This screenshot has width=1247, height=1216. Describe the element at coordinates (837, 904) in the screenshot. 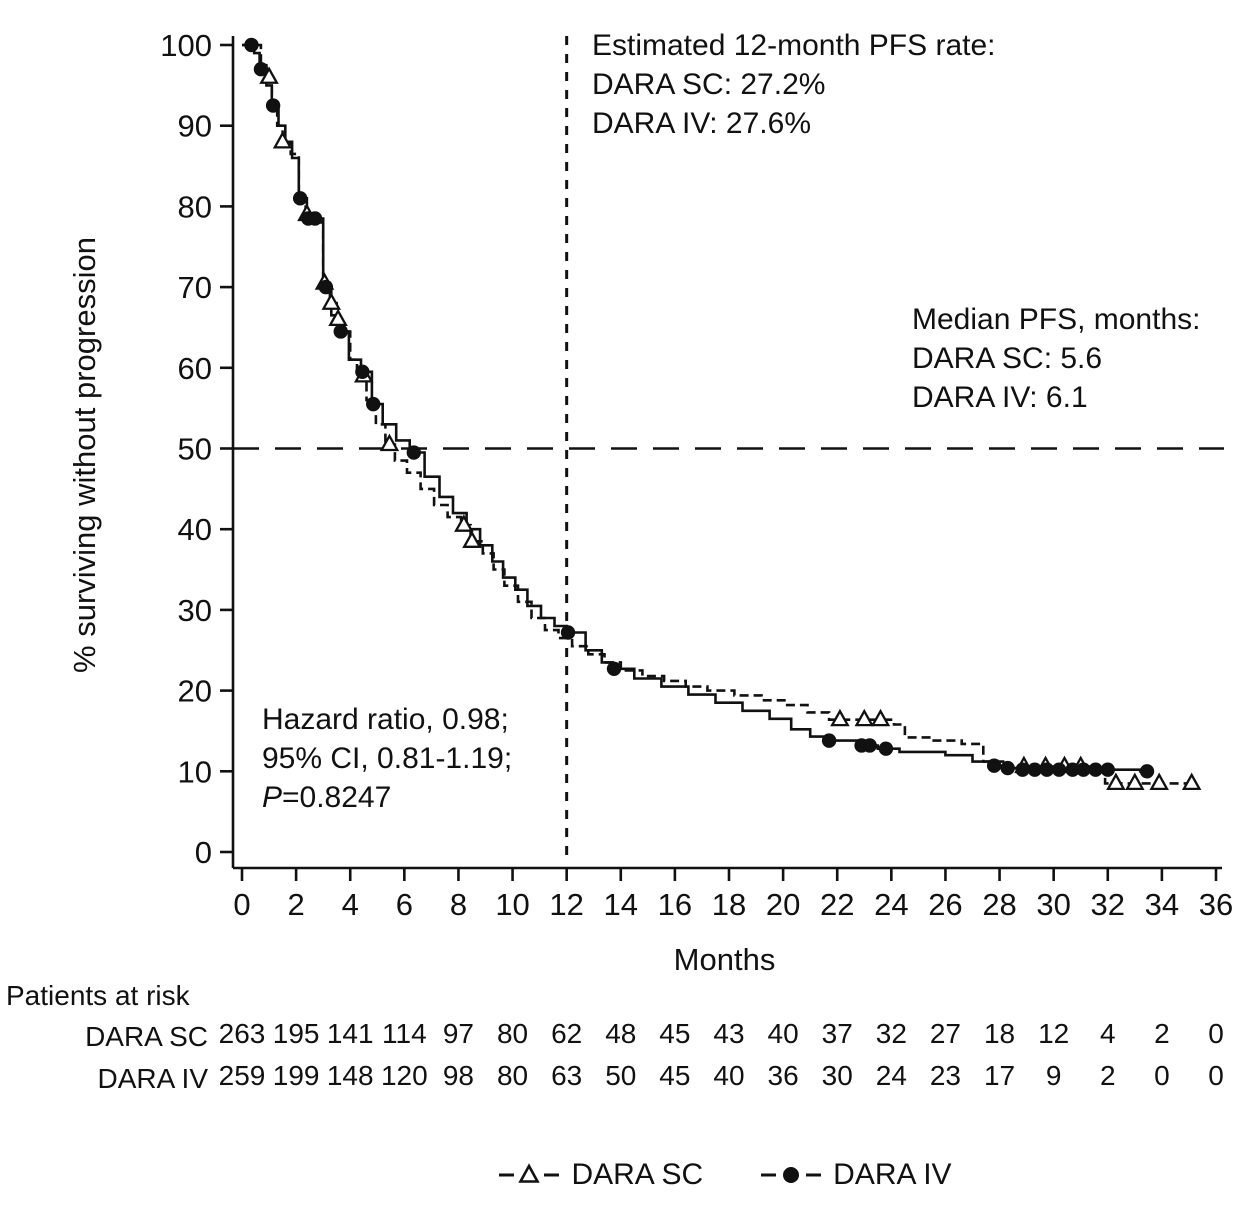

I see `x-tick-label: 22` at that location.